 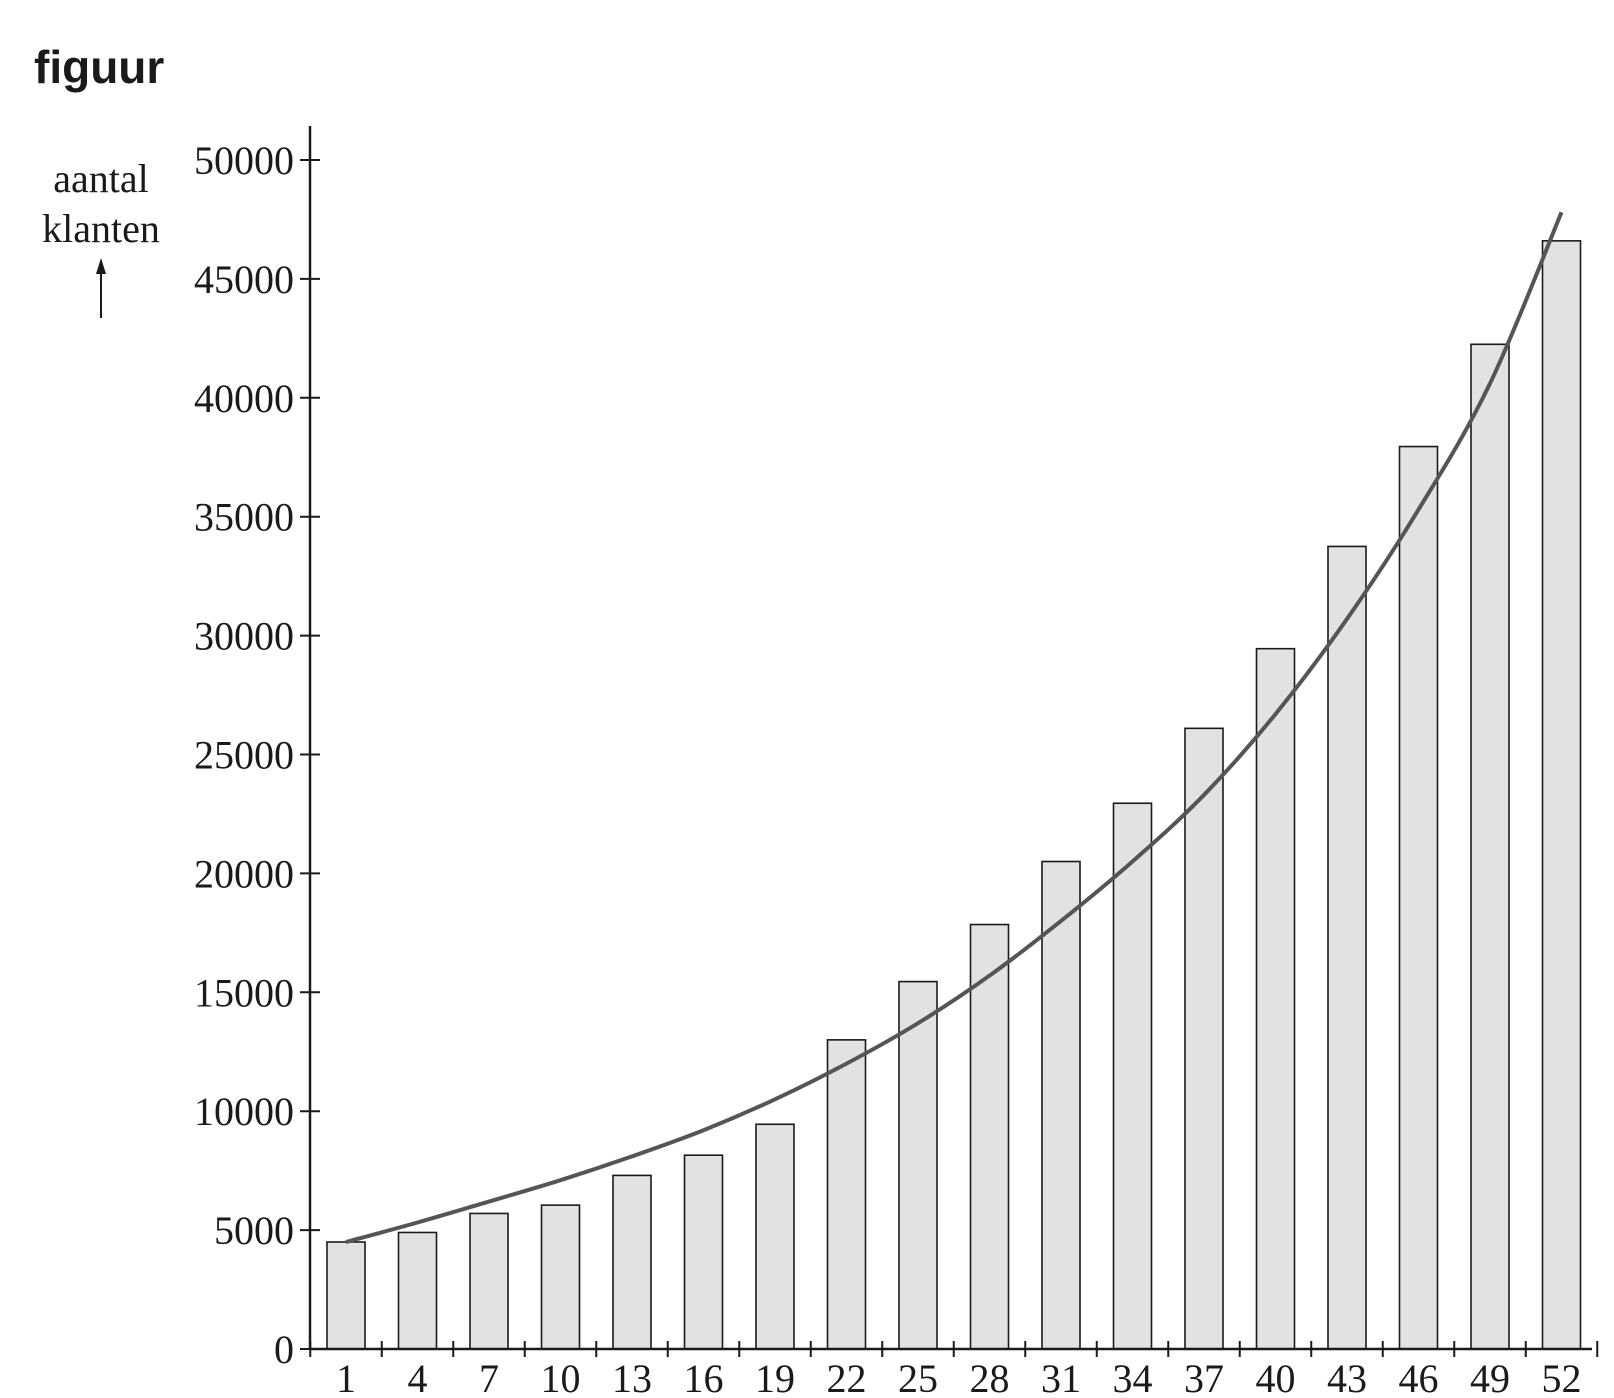 I want to click on y-tick-label: 50000, so click(x=244, y=160).